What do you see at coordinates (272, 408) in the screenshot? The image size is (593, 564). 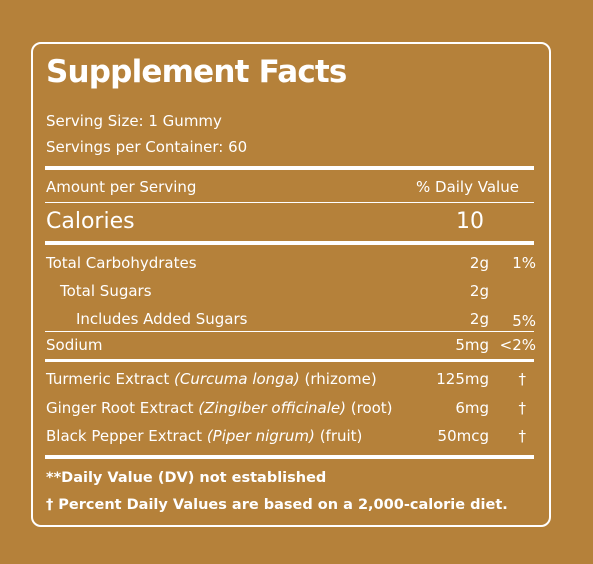 I see `extract-latin-name: (Zingiber officinale)` at bounding box center [272, 408].